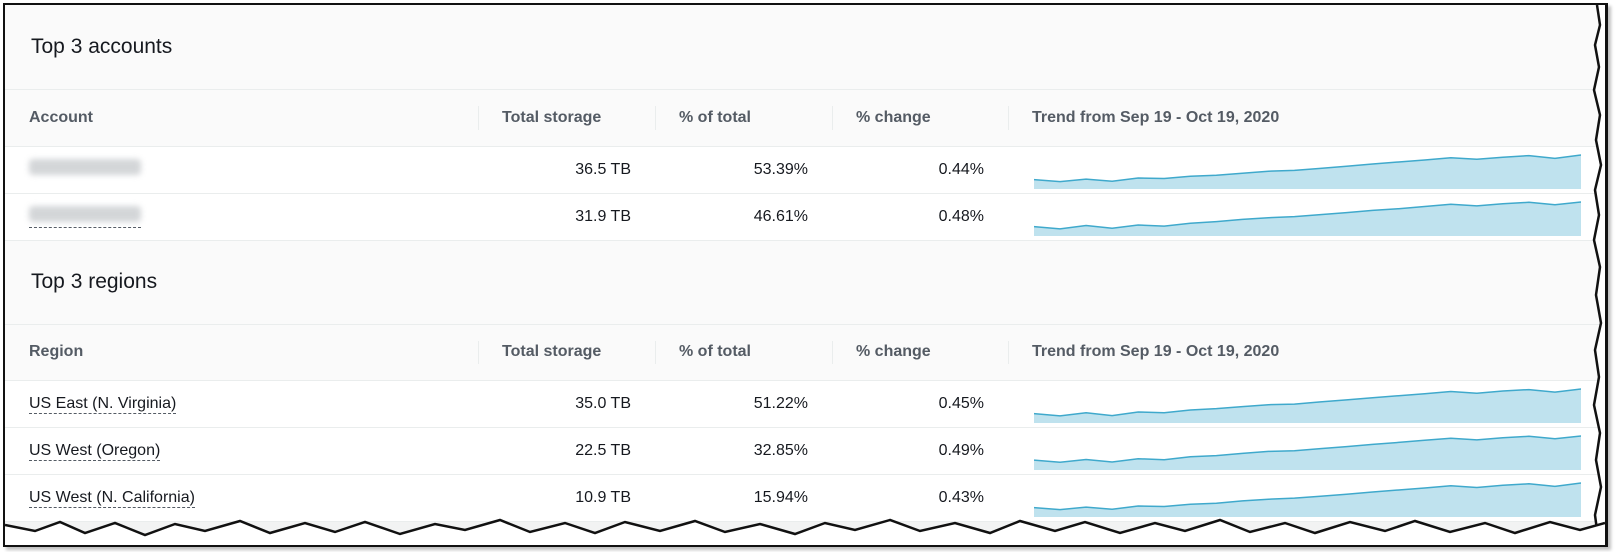 The width and height of the screenshot is (1620, 552). I want to click on table-row: US West (Oregon) 22.5 TB 32.85% 0.49%, so click(805, 451).